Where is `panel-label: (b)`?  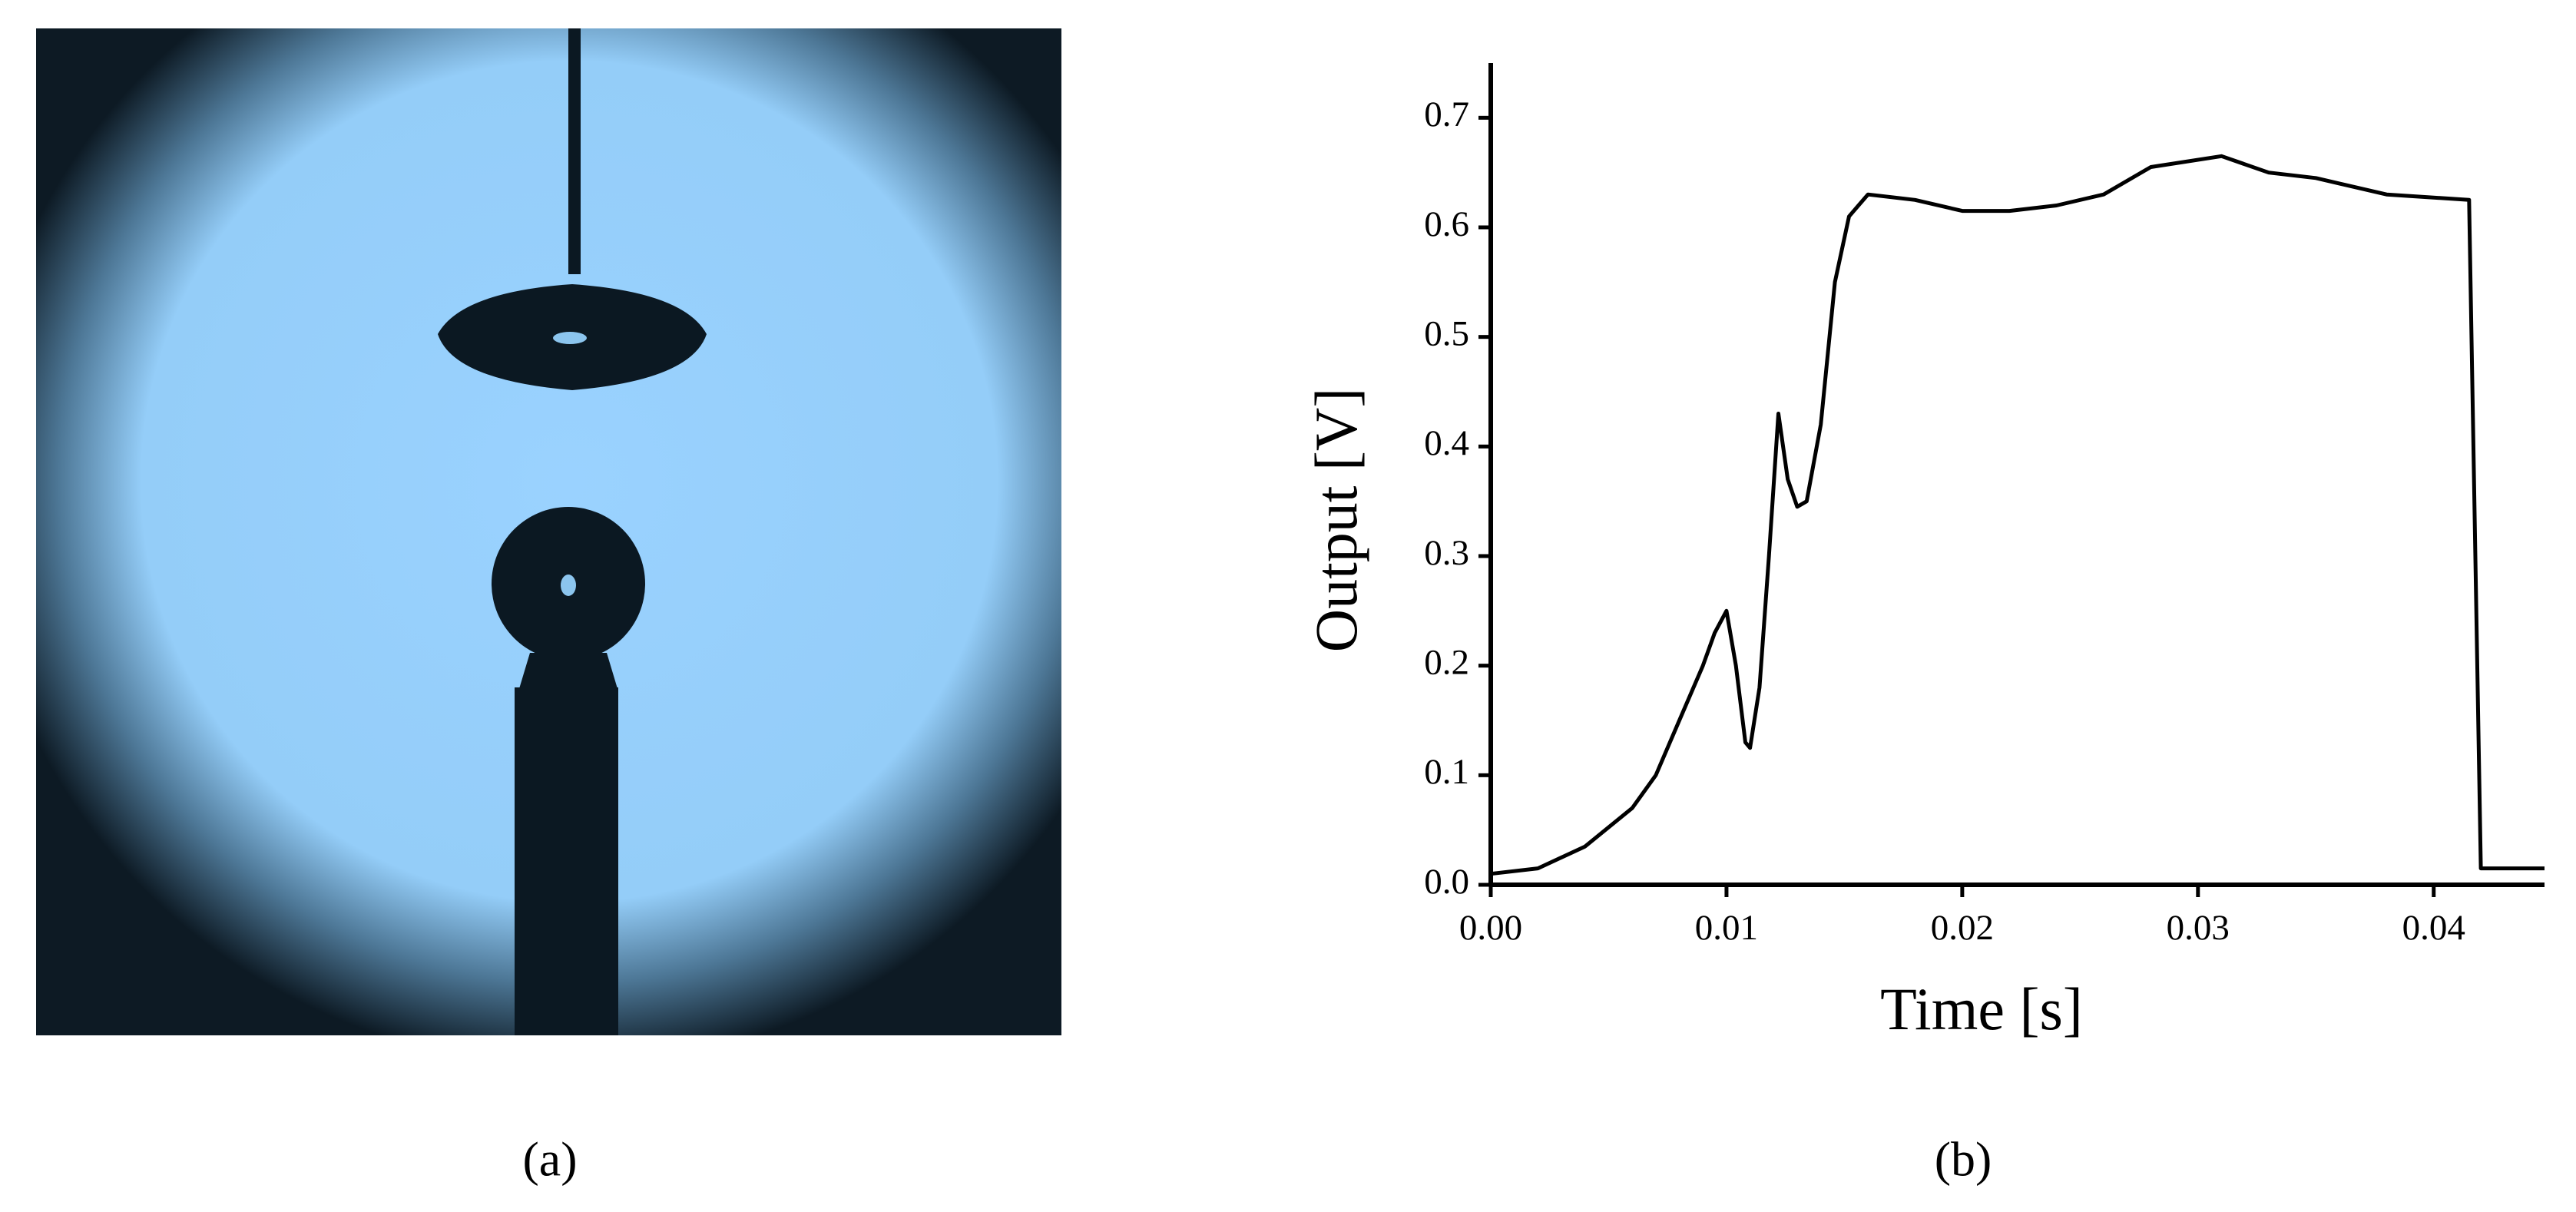 panel-label: (b) is located at coordinates (1964, 1159).